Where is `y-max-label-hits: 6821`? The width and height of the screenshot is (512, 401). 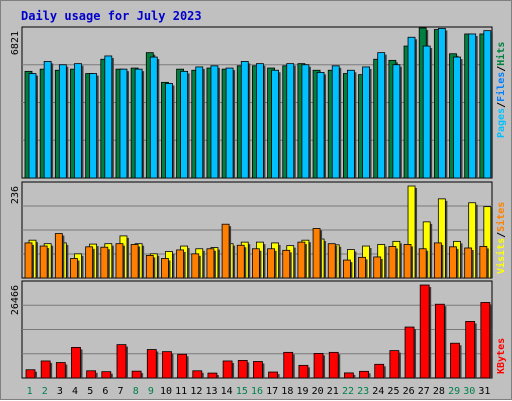 y-max-label-hits: 6821 is located at coordinates (15, 43).